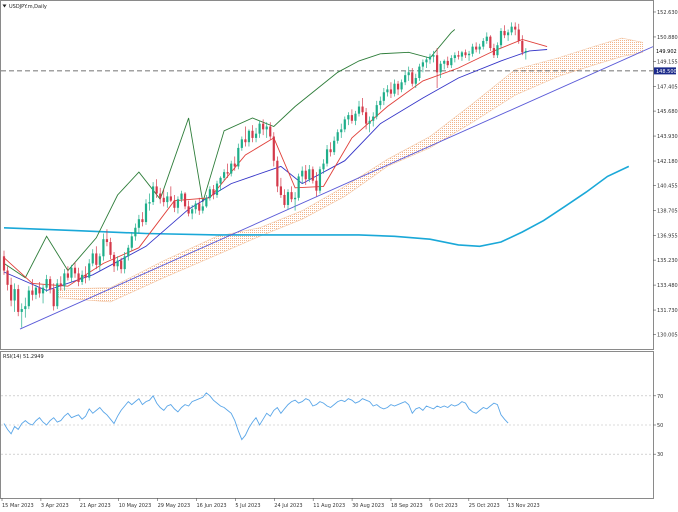 Image resolution: width=678 pixels, height=512 pixels. I want to click on rsi-chart-title: RSI(14) 51.2949, so click(23, 357).